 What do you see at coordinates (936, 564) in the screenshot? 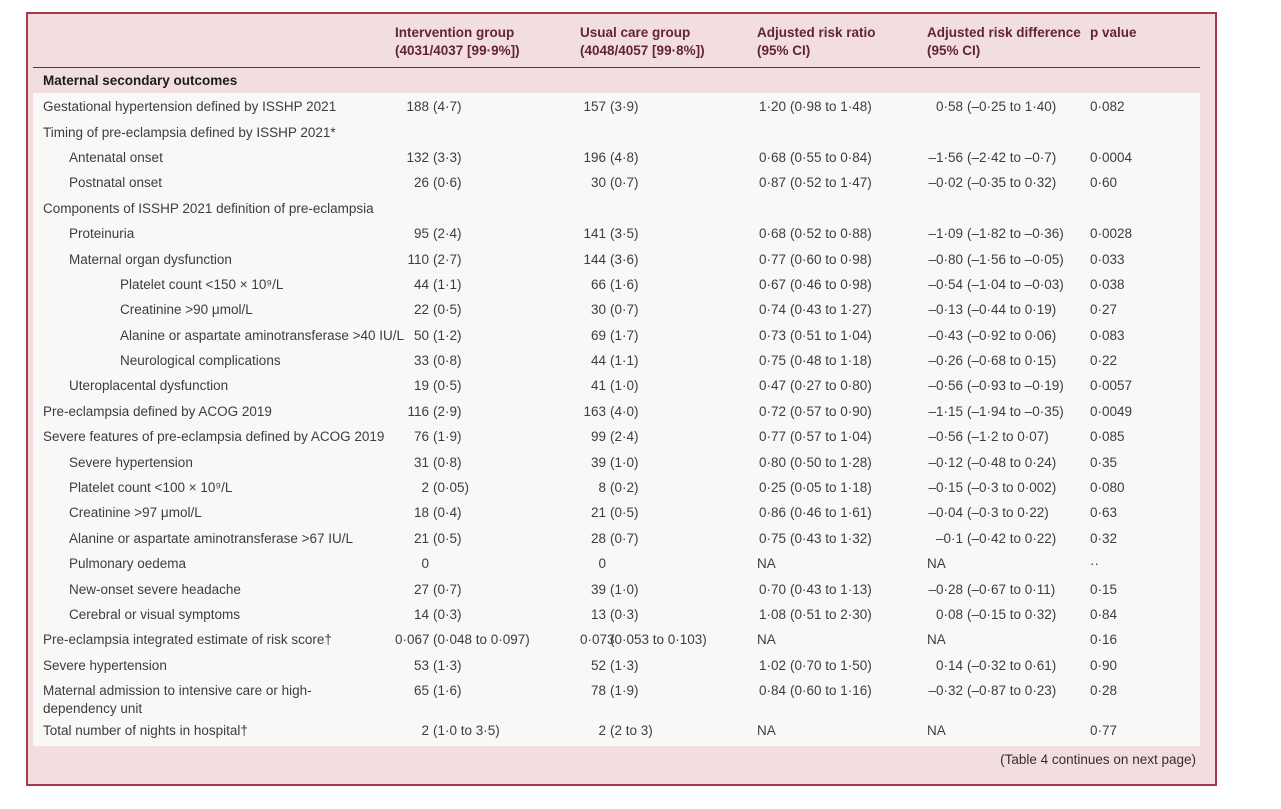
I see `cell-risk-difference: NA` at bounding box center [936, 564].